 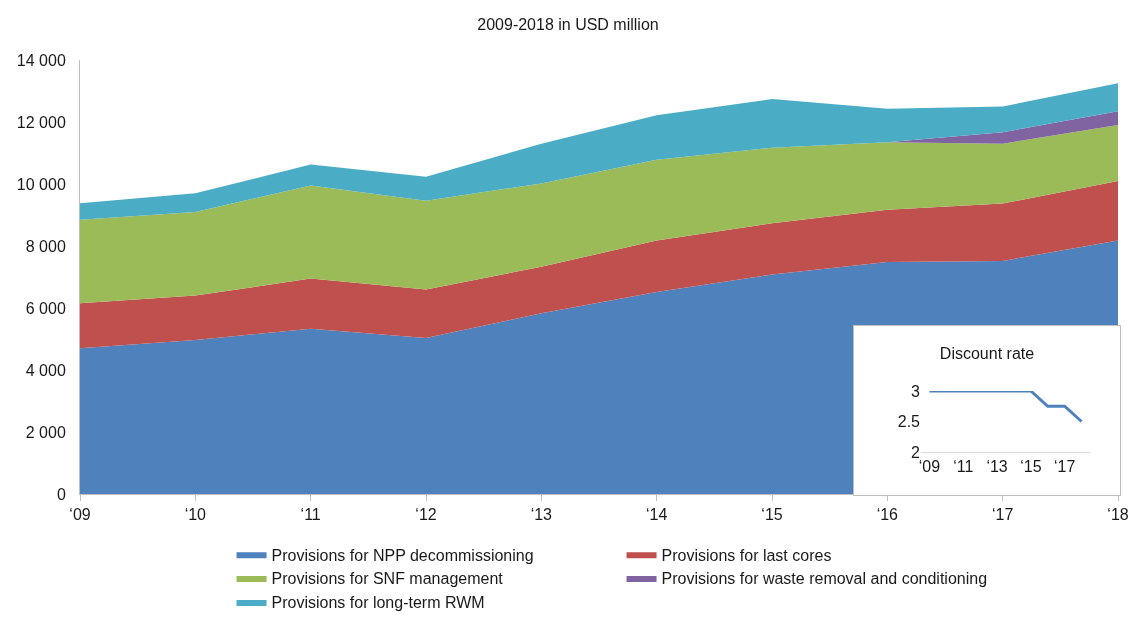 What do you see at coordinates (426, 515) in the screenshot?
I see `x-tick-label: ‘12` at bounding box center [426, 515].